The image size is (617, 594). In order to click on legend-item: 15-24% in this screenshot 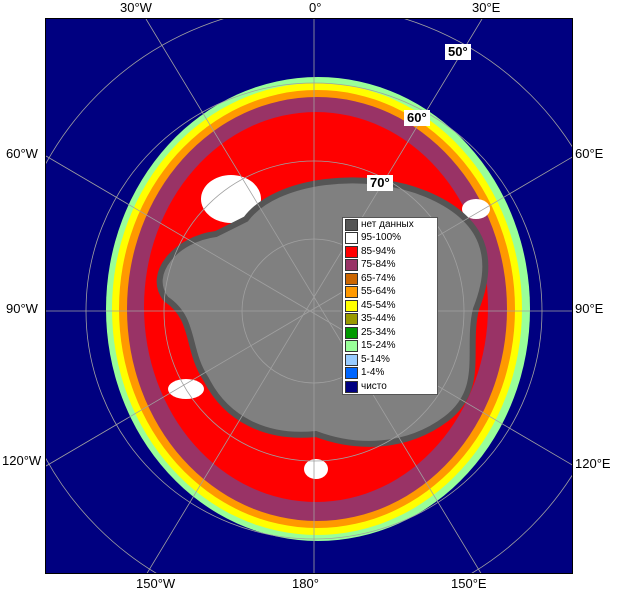, I will do `click(390, 347)`.